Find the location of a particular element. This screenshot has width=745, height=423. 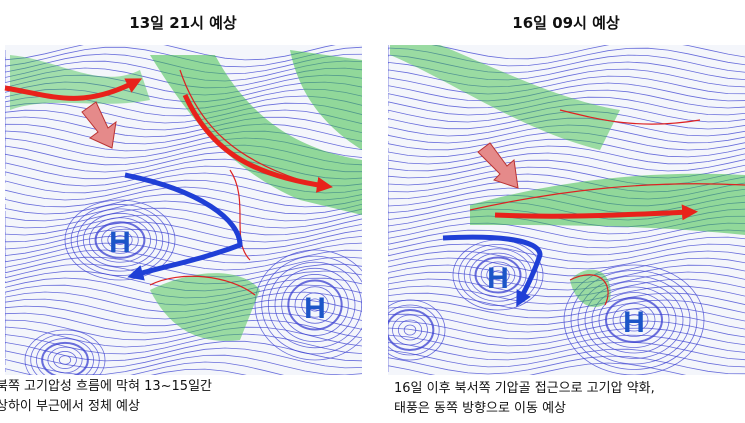

panel-title: 16일 09시 예상 is located at coordinates (566, 23).